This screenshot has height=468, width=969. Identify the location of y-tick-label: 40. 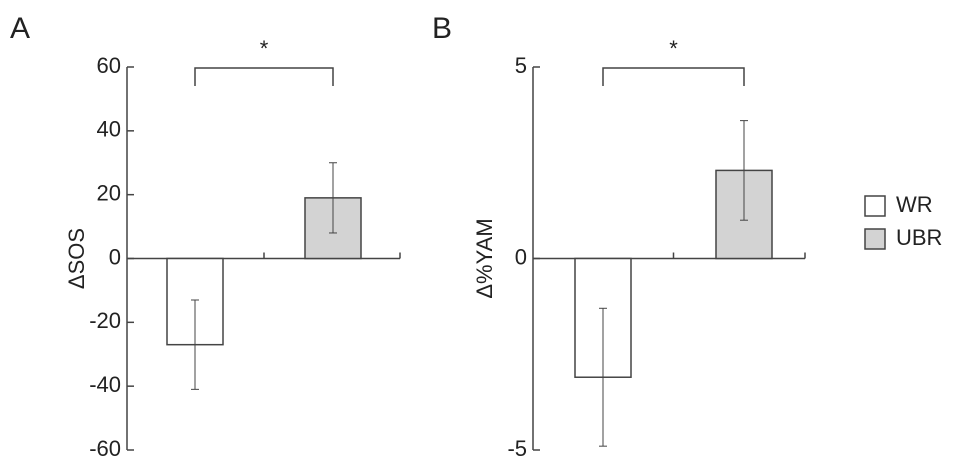
(109, 129).